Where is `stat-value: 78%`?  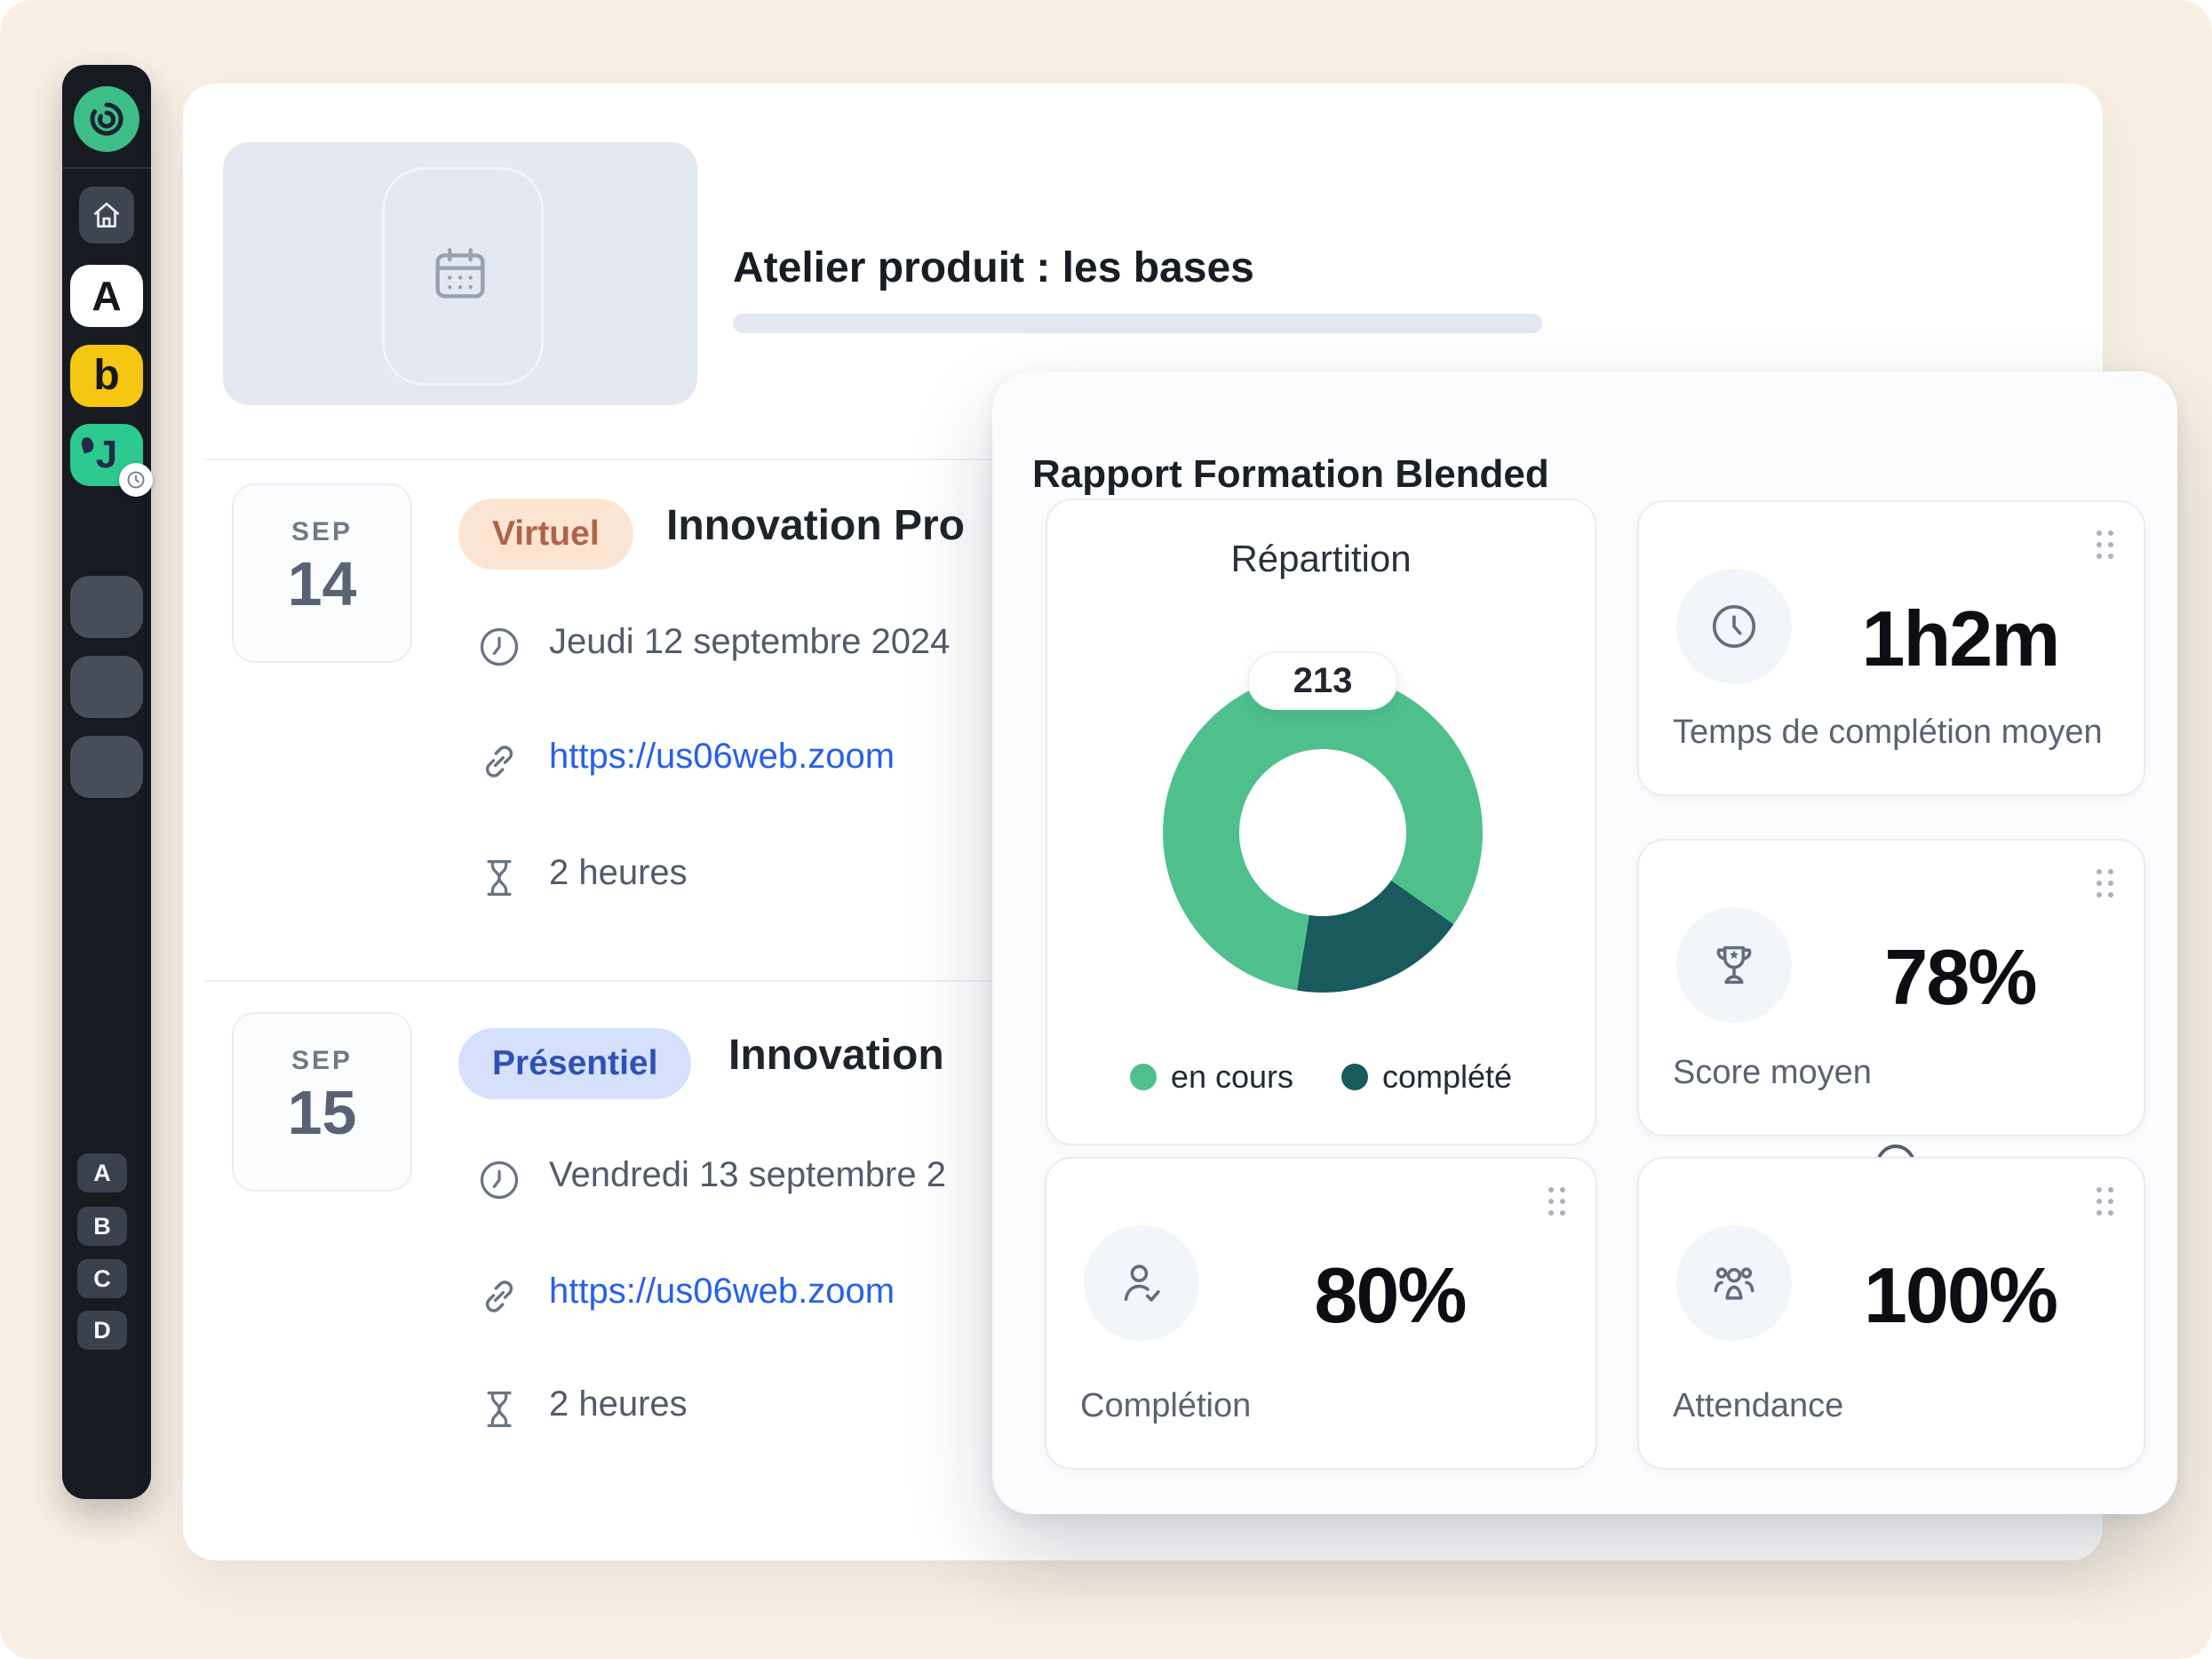
stat-value: 78% is located at coordinates (1961, 977).